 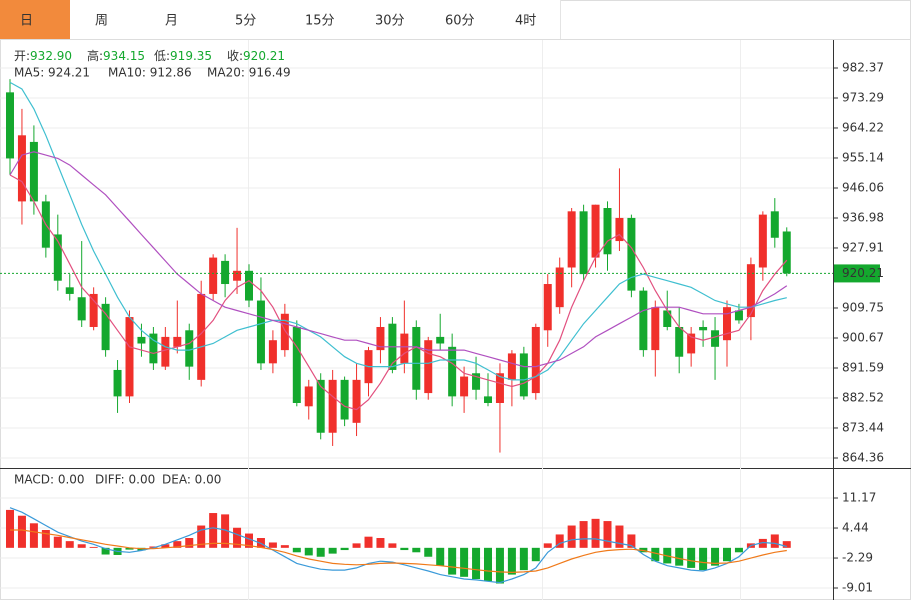 I want to click on tab: 月, so click(x=175, y=19).